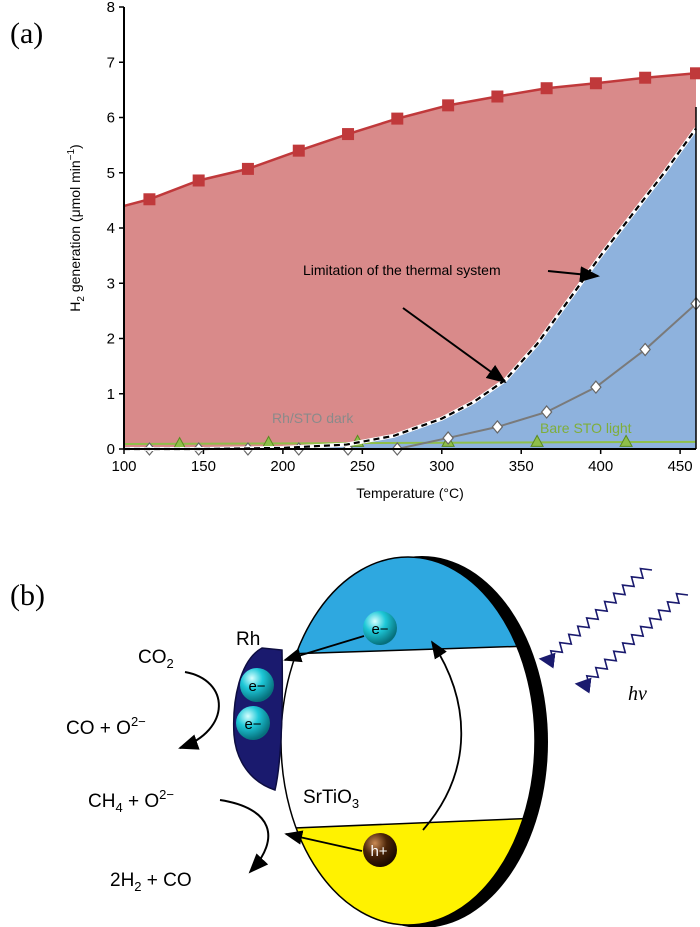 The image size is (700, 927). I want to click on series-bare-sto-light-line, so click(410, 443).